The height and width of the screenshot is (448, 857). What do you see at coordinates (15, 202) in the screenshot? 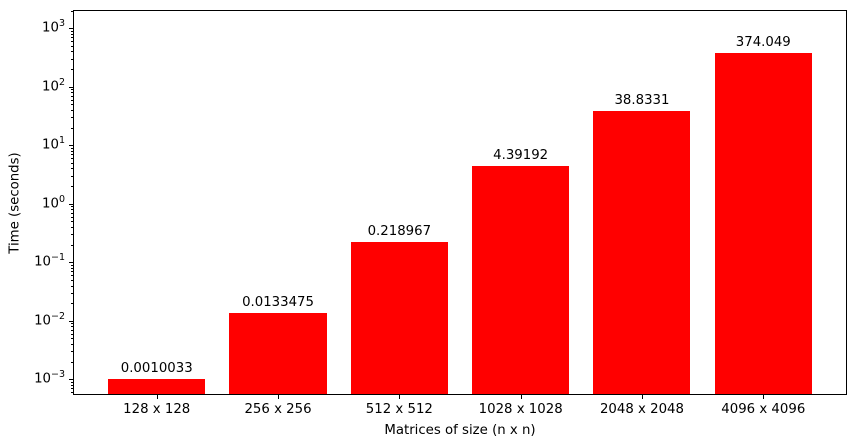
I see `y-axis-label: Time (seconds)` at bounding box center [15, 202].